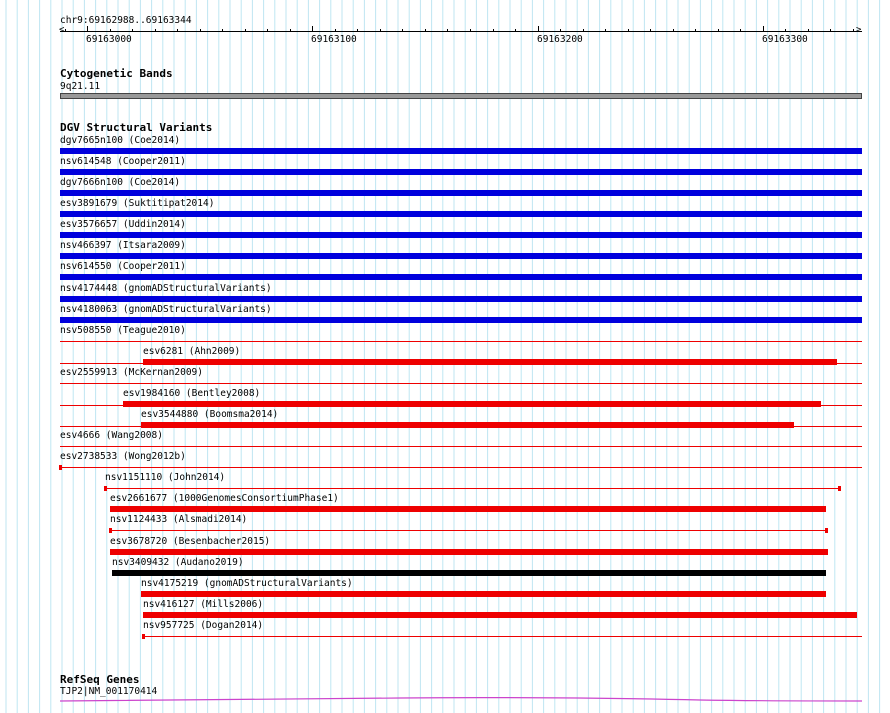 This screenshot has height=713, width=890. Describe the element at coordinates (123, 162) in the screenshot. I see `sv-feature-label: nsv614548 (Cooper2011)` at that location.